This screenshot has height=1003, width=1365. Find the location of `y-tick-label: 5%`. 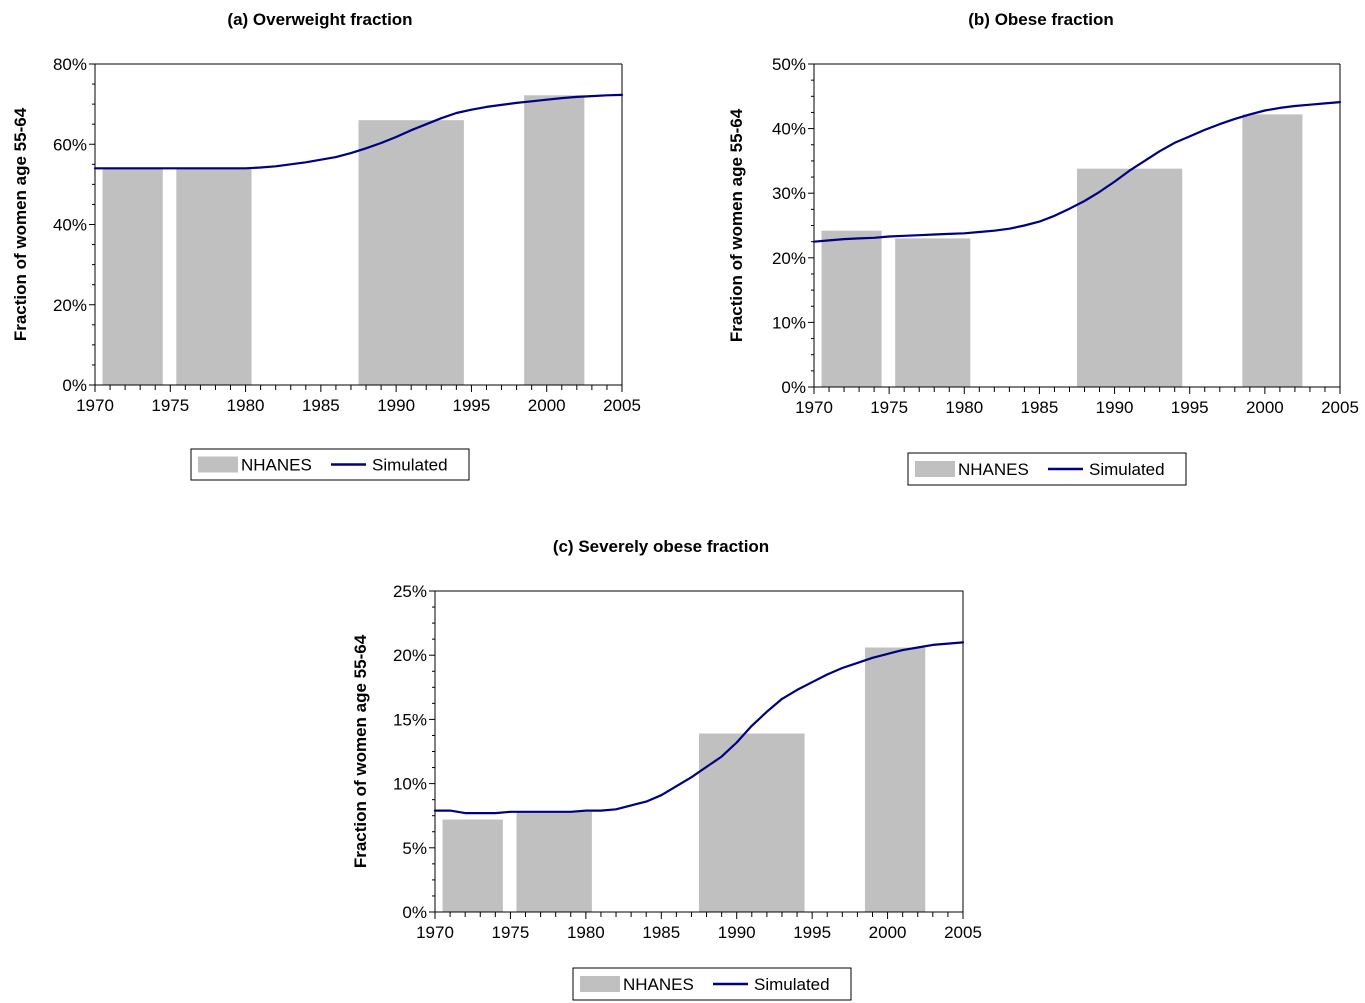

y-tick-label: 5% is located at coordinates (414, 848).